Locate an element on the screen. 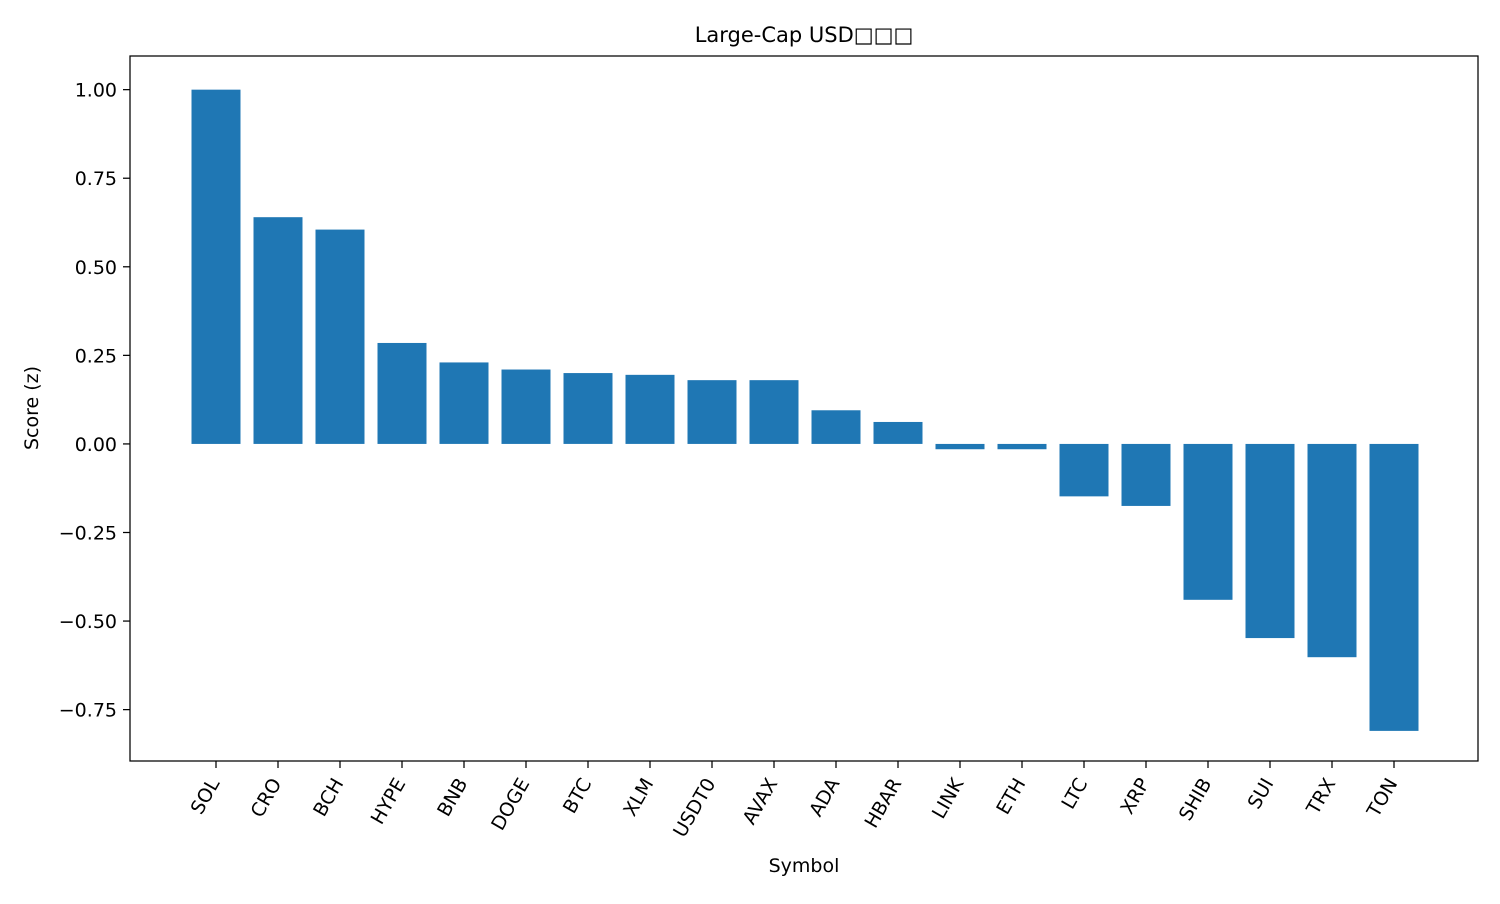  y-tick-label: 0.00 is located at coordinates (96, 445).